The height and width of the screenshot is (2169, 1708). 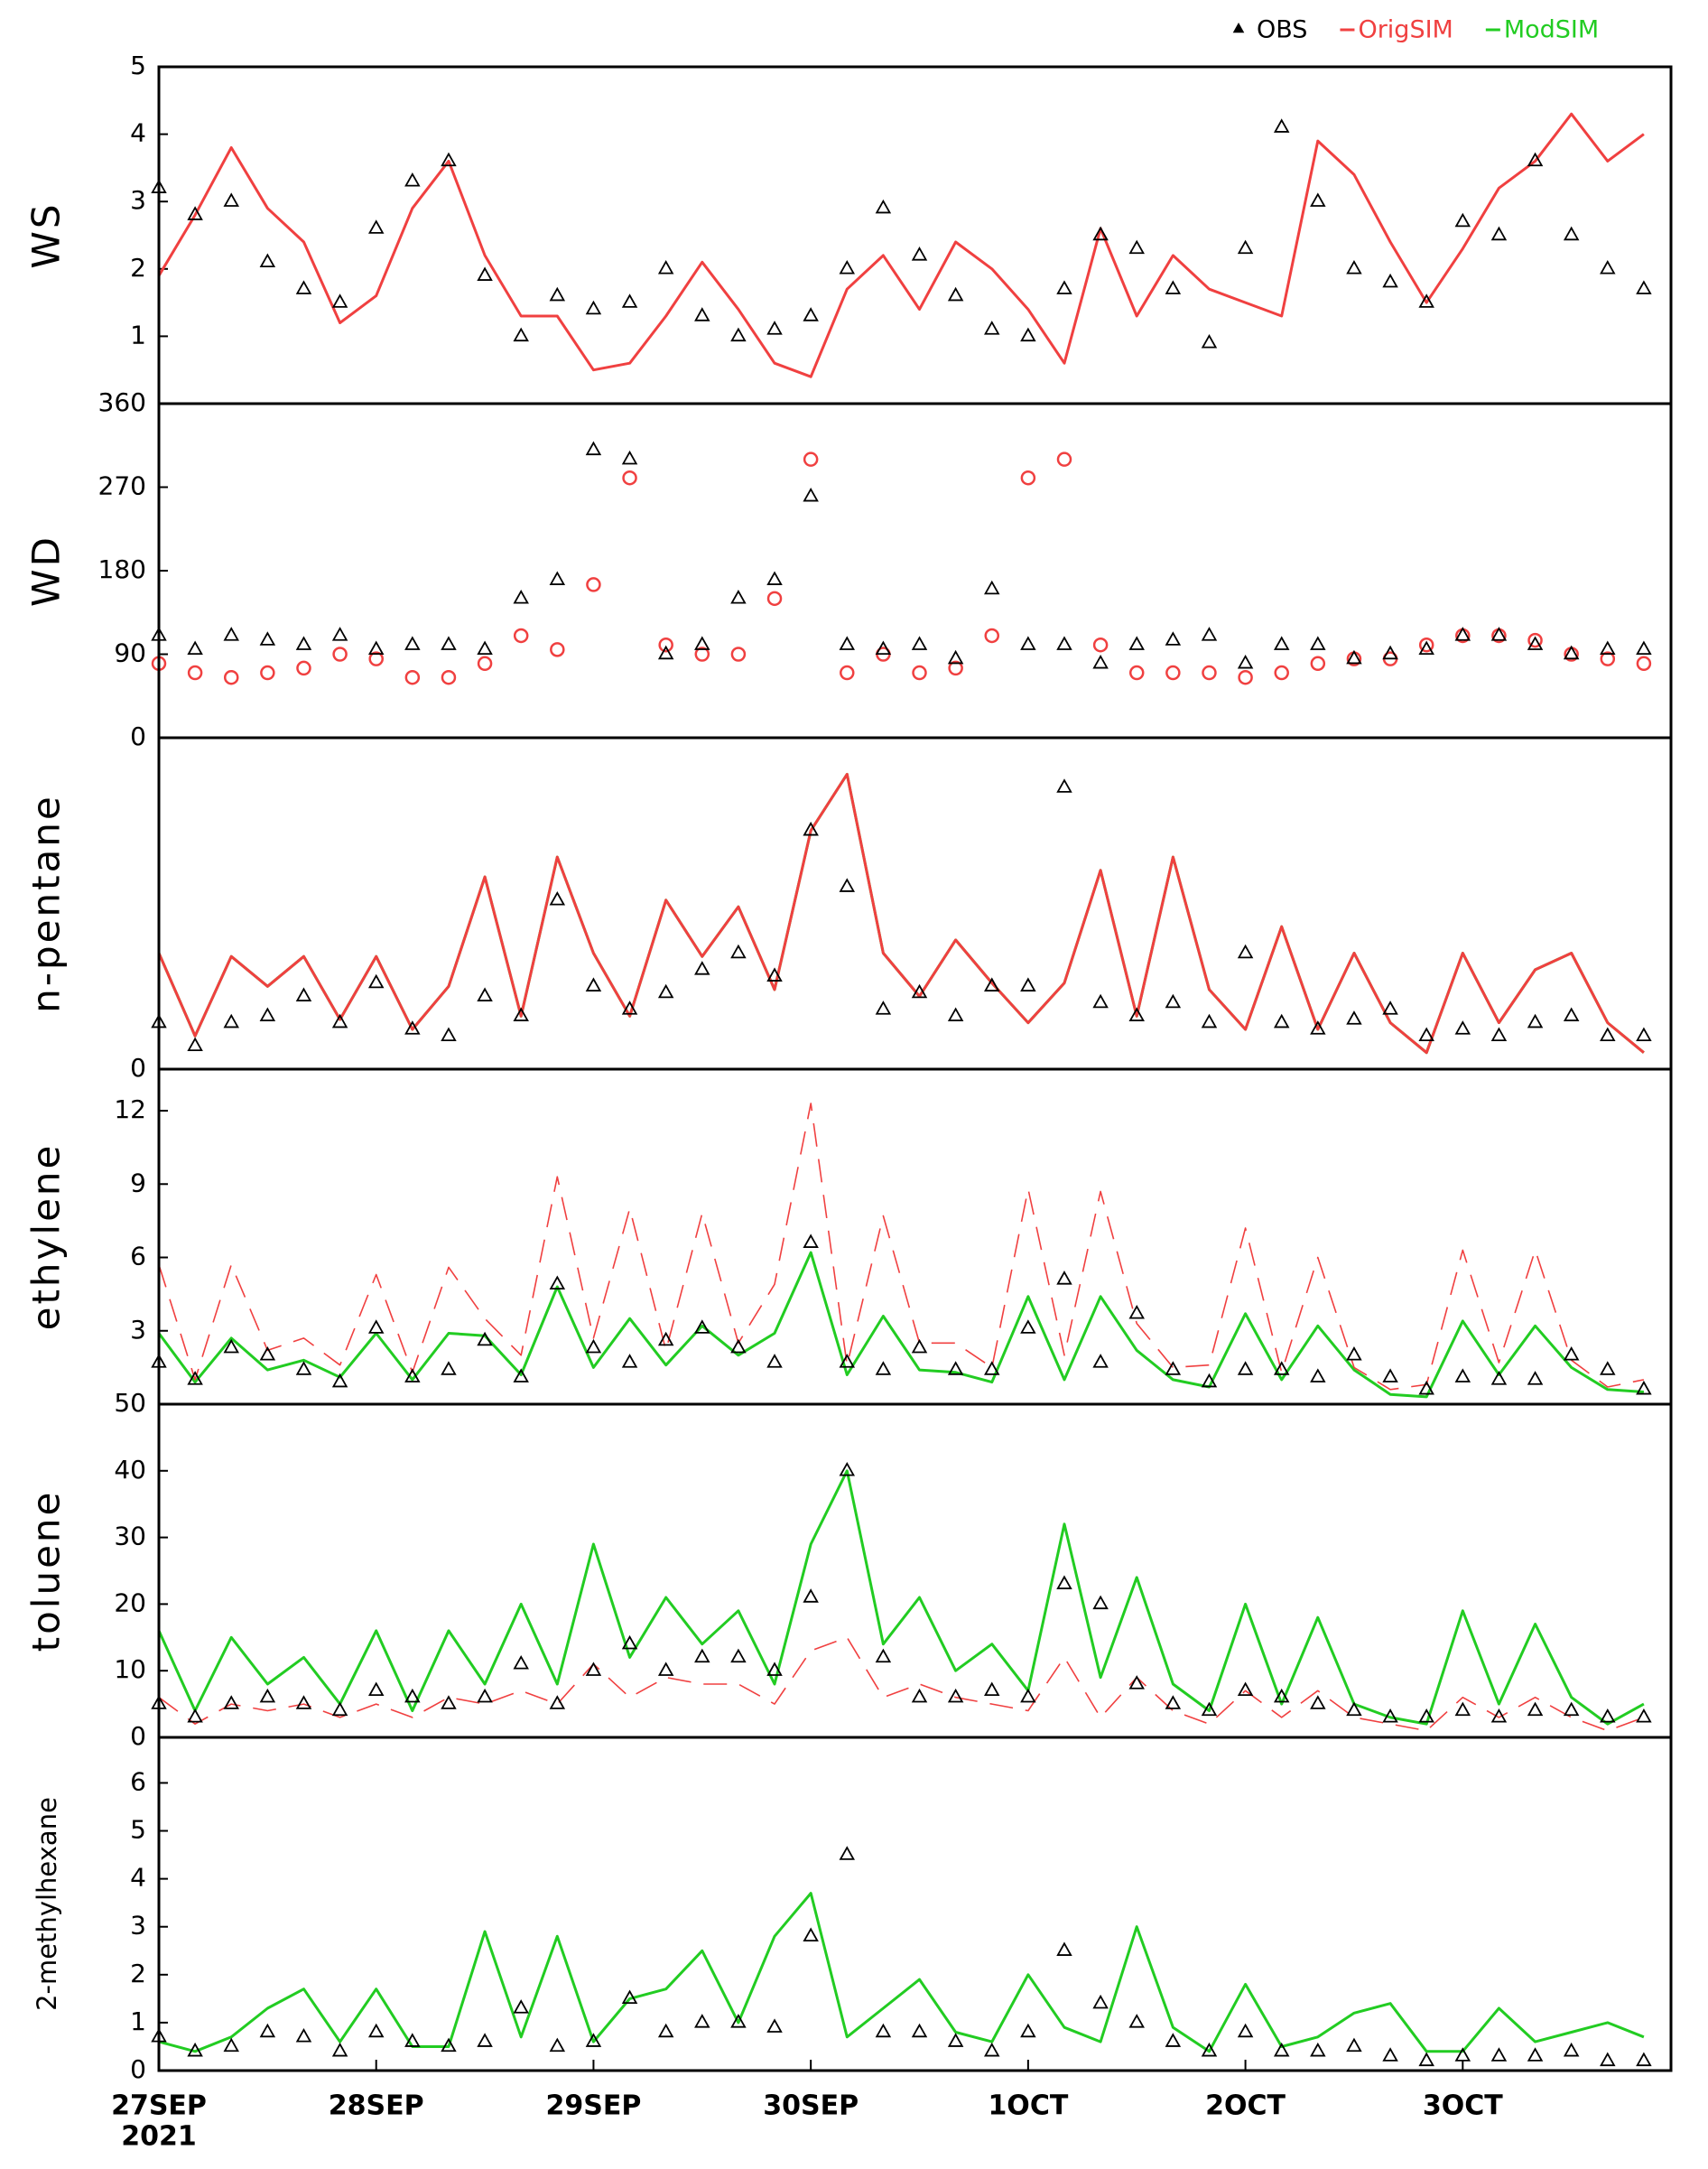 What do you see at coordinates (47, 1904) in the screenshot?
I see `y-axis-label: 2-methylhexane` at bounding box center [47, 1904].